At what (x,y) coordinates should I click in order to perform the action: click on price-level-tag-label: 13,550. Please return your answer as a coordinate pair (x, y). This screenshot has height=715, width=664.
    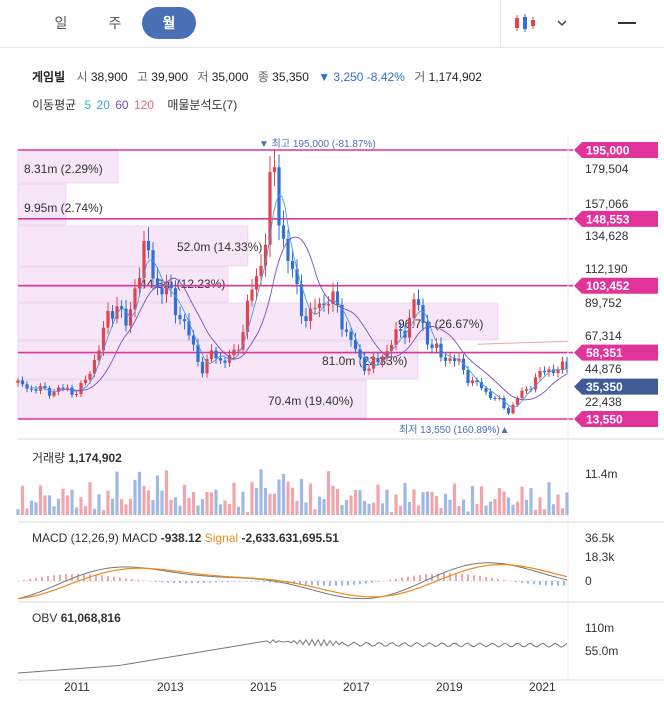
    Looking at the image, I should click on (604, 420).